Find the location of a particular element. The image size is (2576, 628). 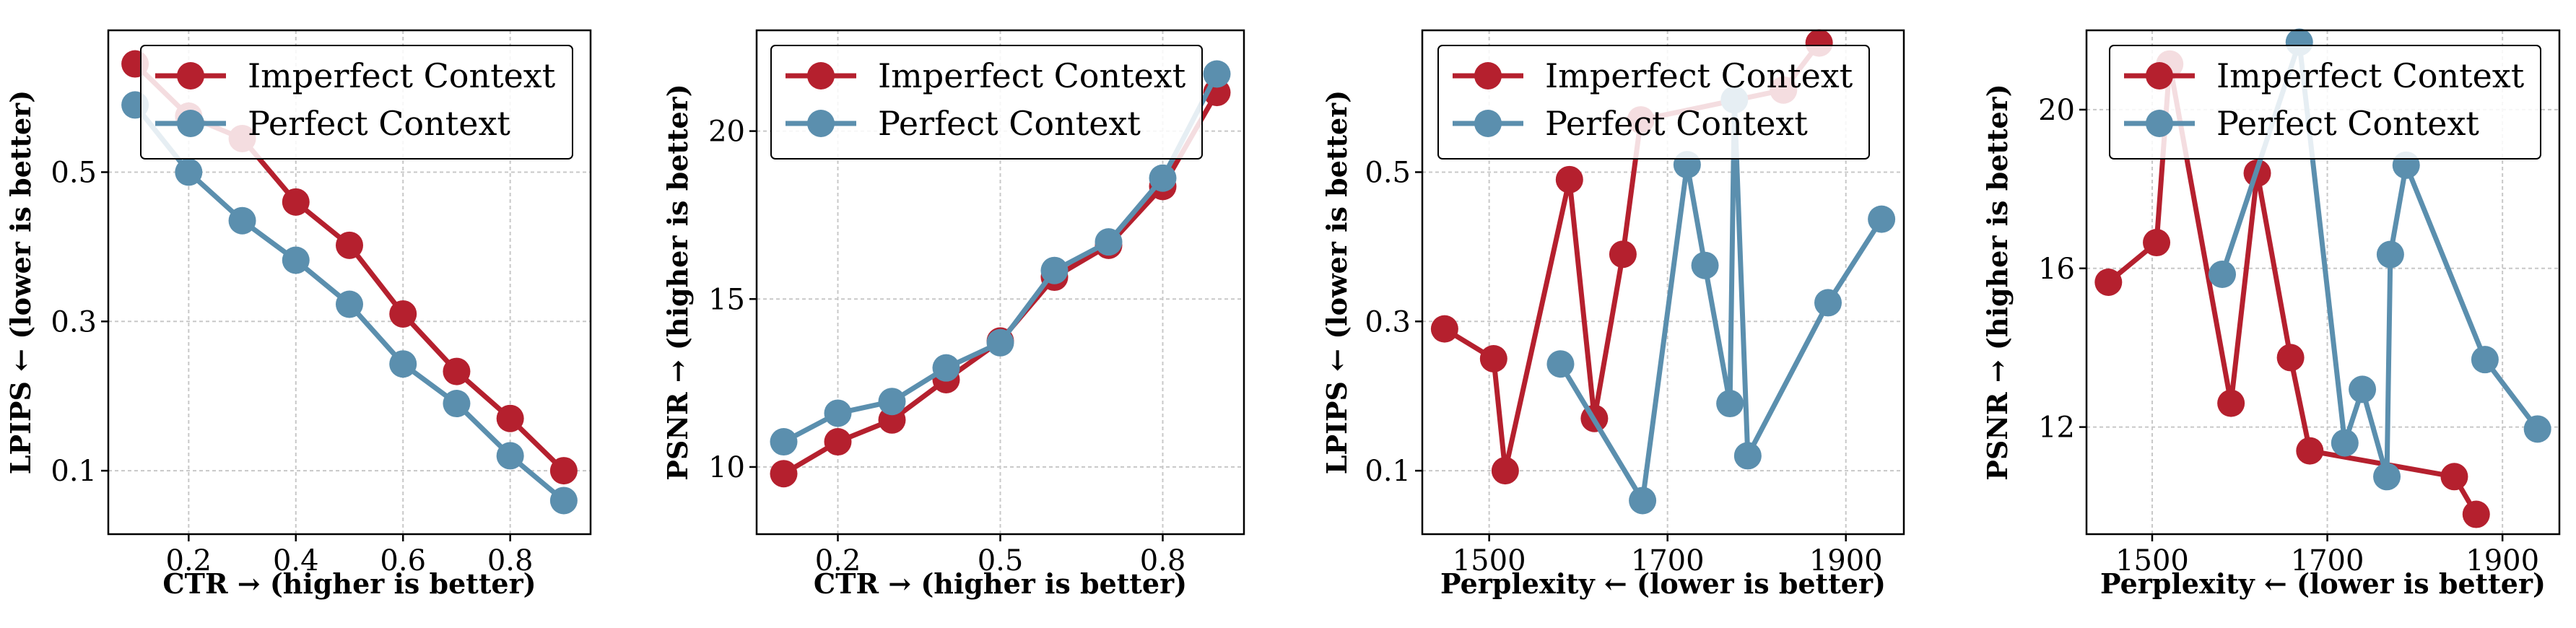

x-tick-label: 0.6 is located at coordinates (403, 560).